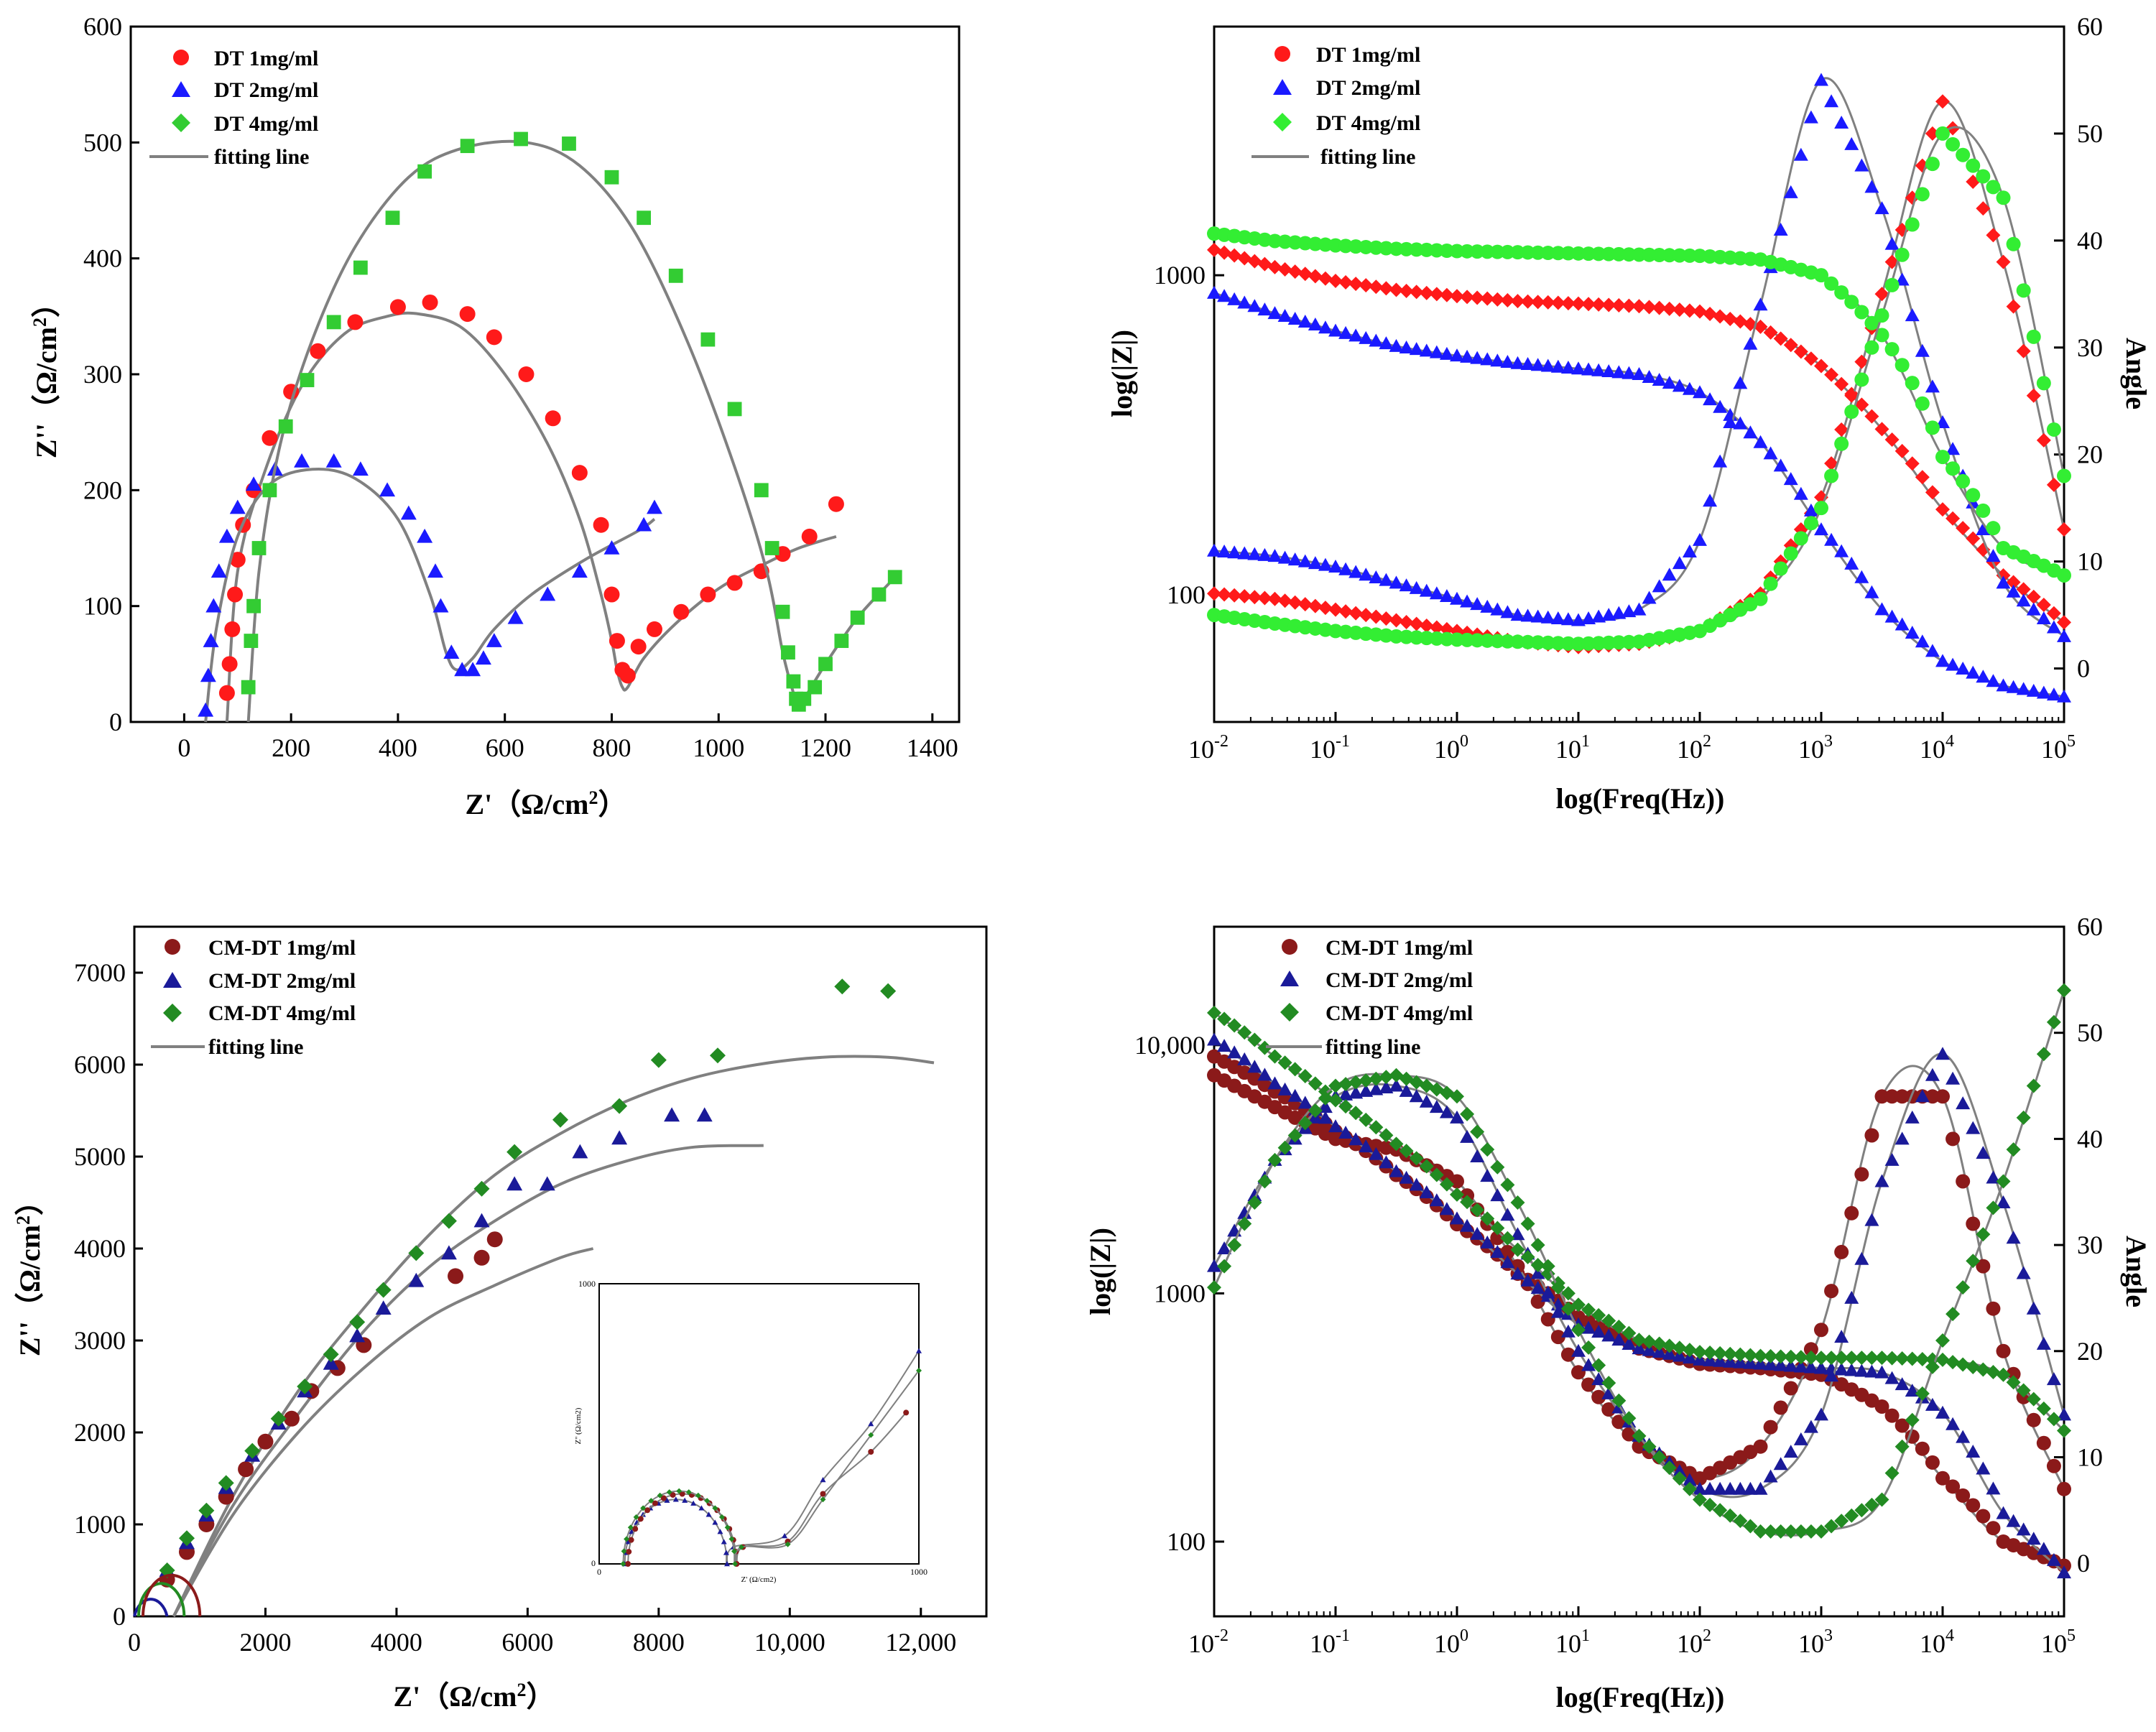 The image size is (2156, 1732). I want to click on x-tick-label-c: 6000, so click(527, 1643).